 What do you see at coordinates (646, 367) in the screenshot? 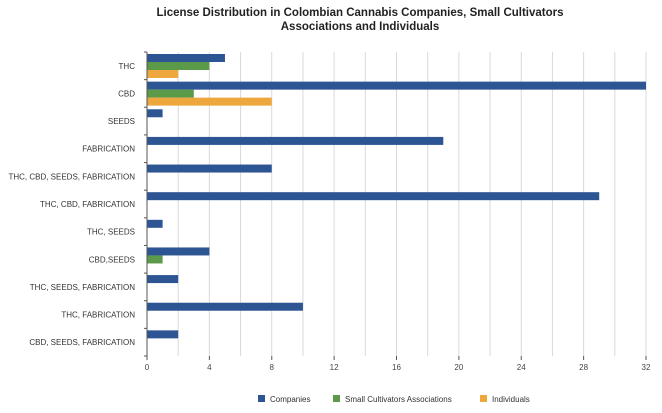
I see `x-tick-label: 32` at bounding box center [646, 367].